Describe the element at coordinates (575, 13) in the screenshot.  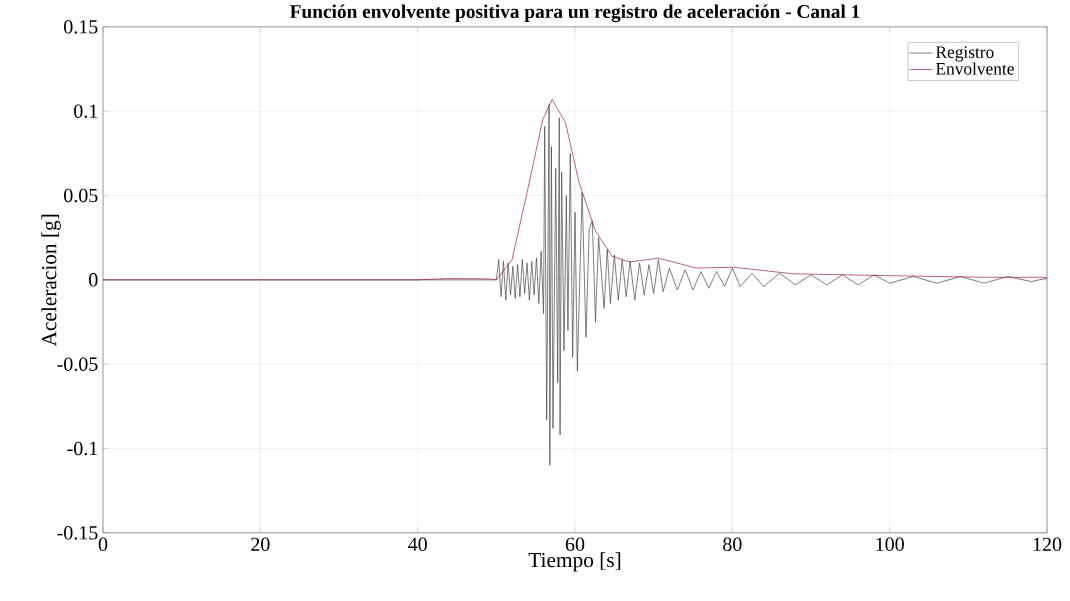
I see `chart-title: Función envolvente positiva para un registro de aceleración - Canal 1` at that location.